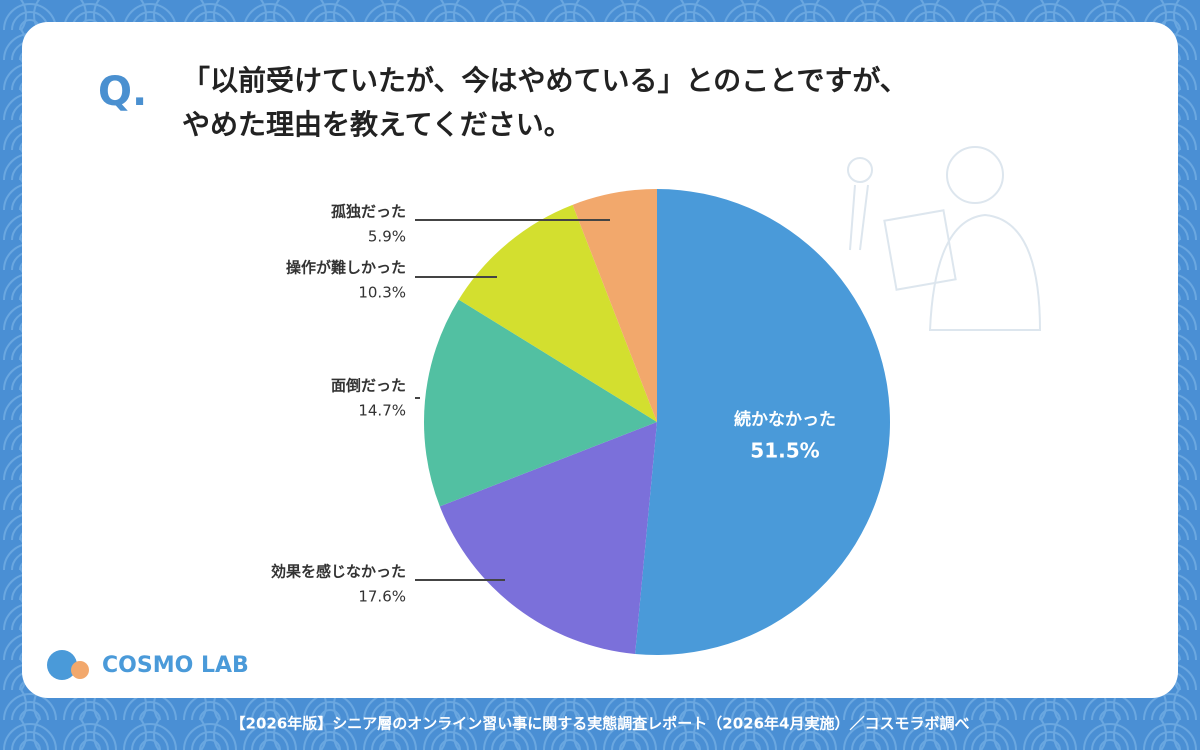 Image resolution: width=1200 pixels, height=754 pixels. What do you see at coordinates (944, 238) in the screenshot?
I see `illustration` at bounding box center [944, 238].